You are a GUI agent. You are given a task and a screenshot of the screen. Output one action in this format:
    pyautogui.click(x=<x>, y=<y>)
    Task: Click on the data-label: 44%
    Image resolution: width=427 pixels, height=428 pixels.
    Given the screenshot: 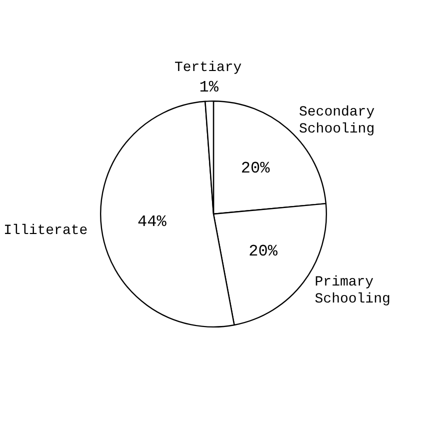 What is the action you would take?
    pyautogui.click(x=152, y=222)
    